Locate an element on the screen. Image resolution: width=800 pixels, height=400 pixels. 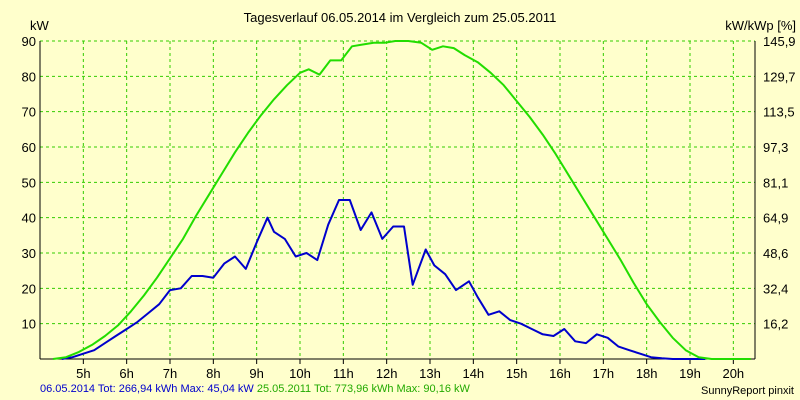
x-tick-label: 18h is located at coordinates (647, 373).